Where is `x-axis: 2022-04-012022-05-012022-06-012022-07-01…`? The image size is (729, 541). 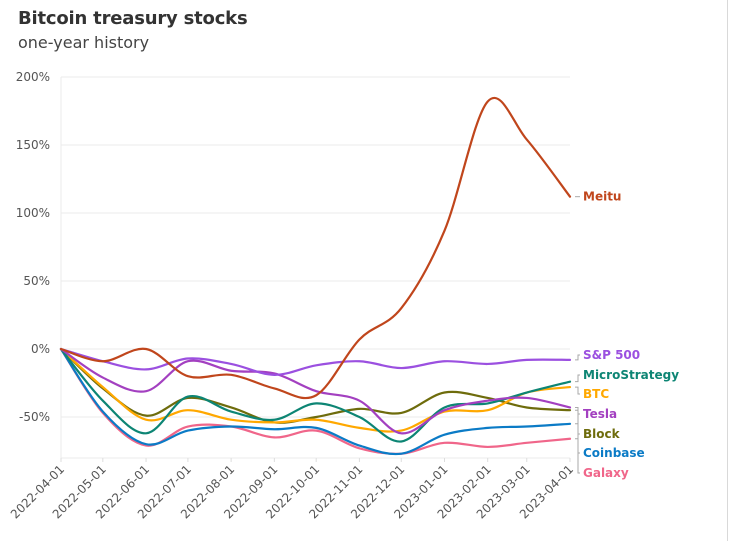 x-axis: 2022-04-012022-05-012022-06-012022-07-01… is located at coordinates (292, 489).